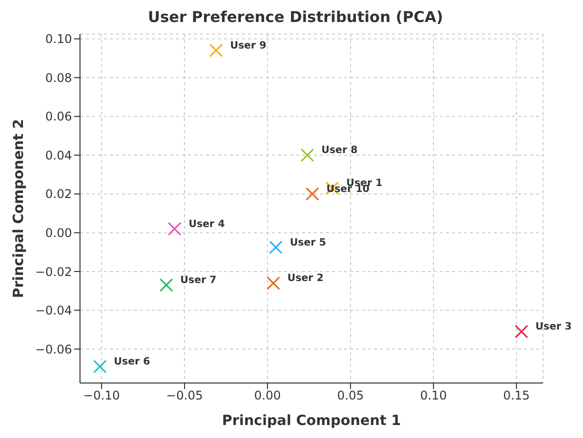 This screenshot has height=438, width=583. Describe the element at coordinates (101, 395) in the screenshot. I see `x-tick-label: −0.10` at that location.